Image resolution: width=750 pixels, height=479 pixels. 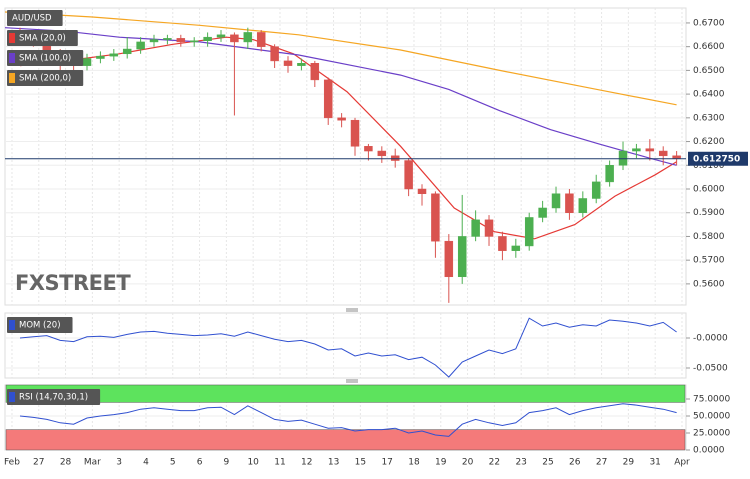 What do you see at coordinates (386, 463) in the screenshot?
I see `x-tick-label: 17` at bounding box center [386, 463].